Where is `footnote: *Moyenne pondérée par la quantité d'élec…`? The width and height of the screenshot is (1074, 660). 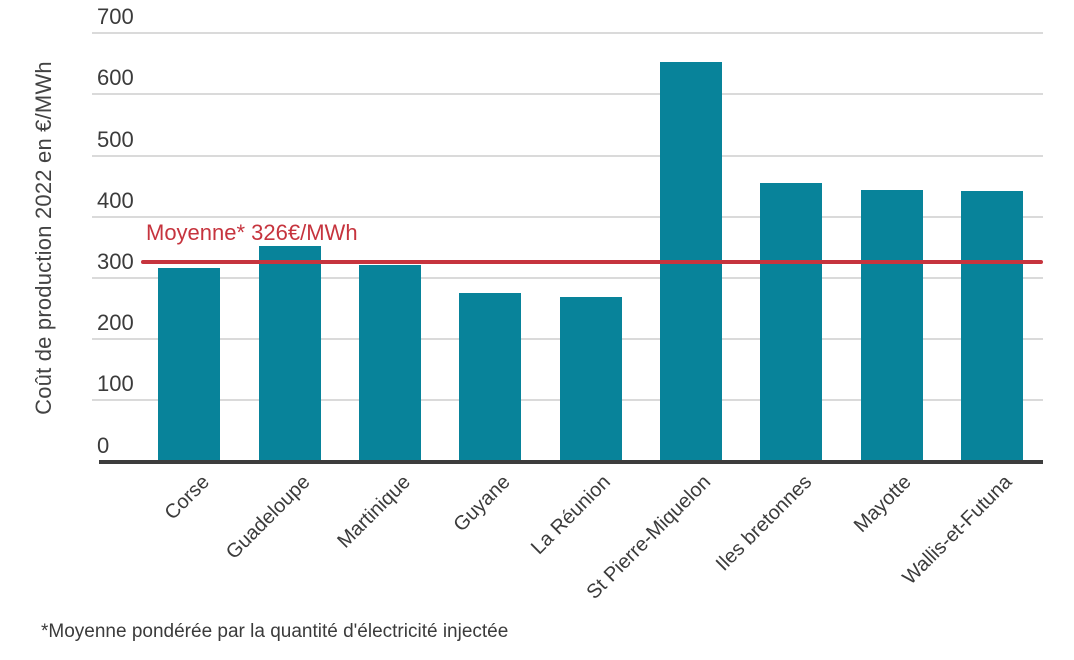
footnote: *Moyenne pondérée par la quantité d'élec… is located at coordinates (275, 631).